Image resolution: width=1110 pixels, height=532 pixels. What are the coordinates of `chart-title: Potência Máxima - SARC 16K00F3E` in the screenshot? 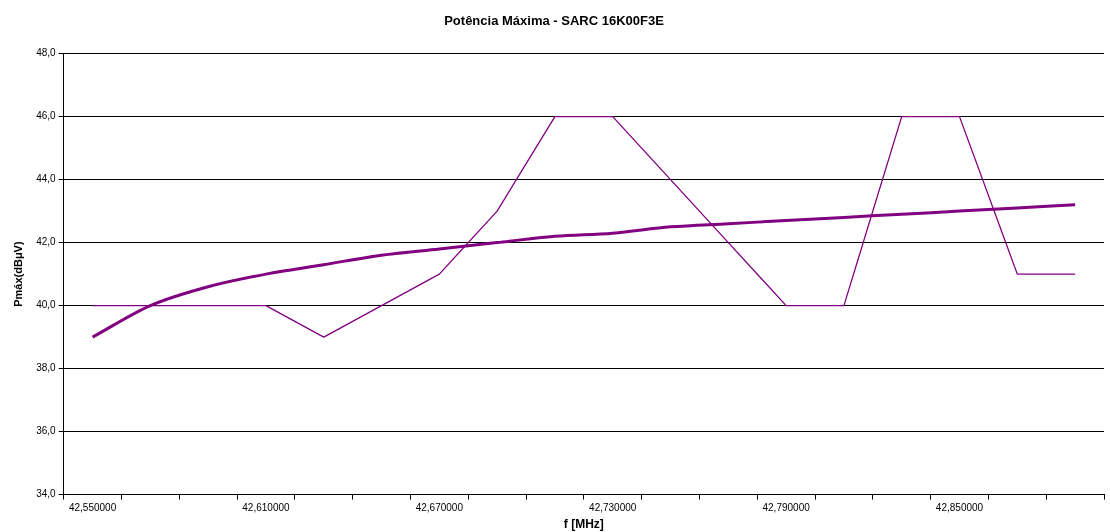 It's located at (554, 21).